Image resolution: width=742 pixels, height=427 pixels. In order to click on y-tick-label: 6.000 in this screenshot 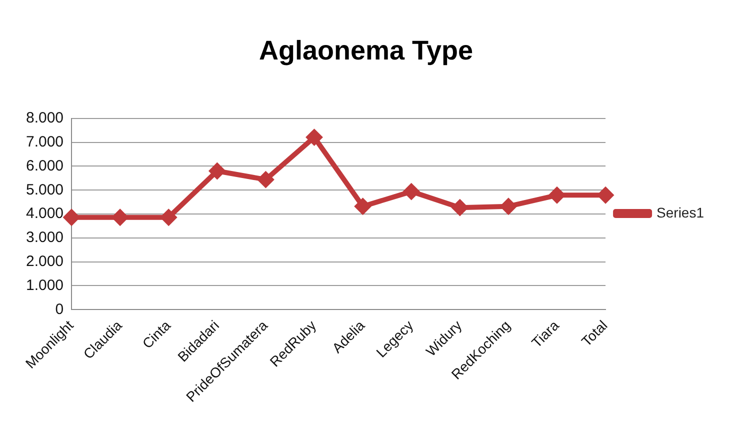, I will do `click(45, 165)`.